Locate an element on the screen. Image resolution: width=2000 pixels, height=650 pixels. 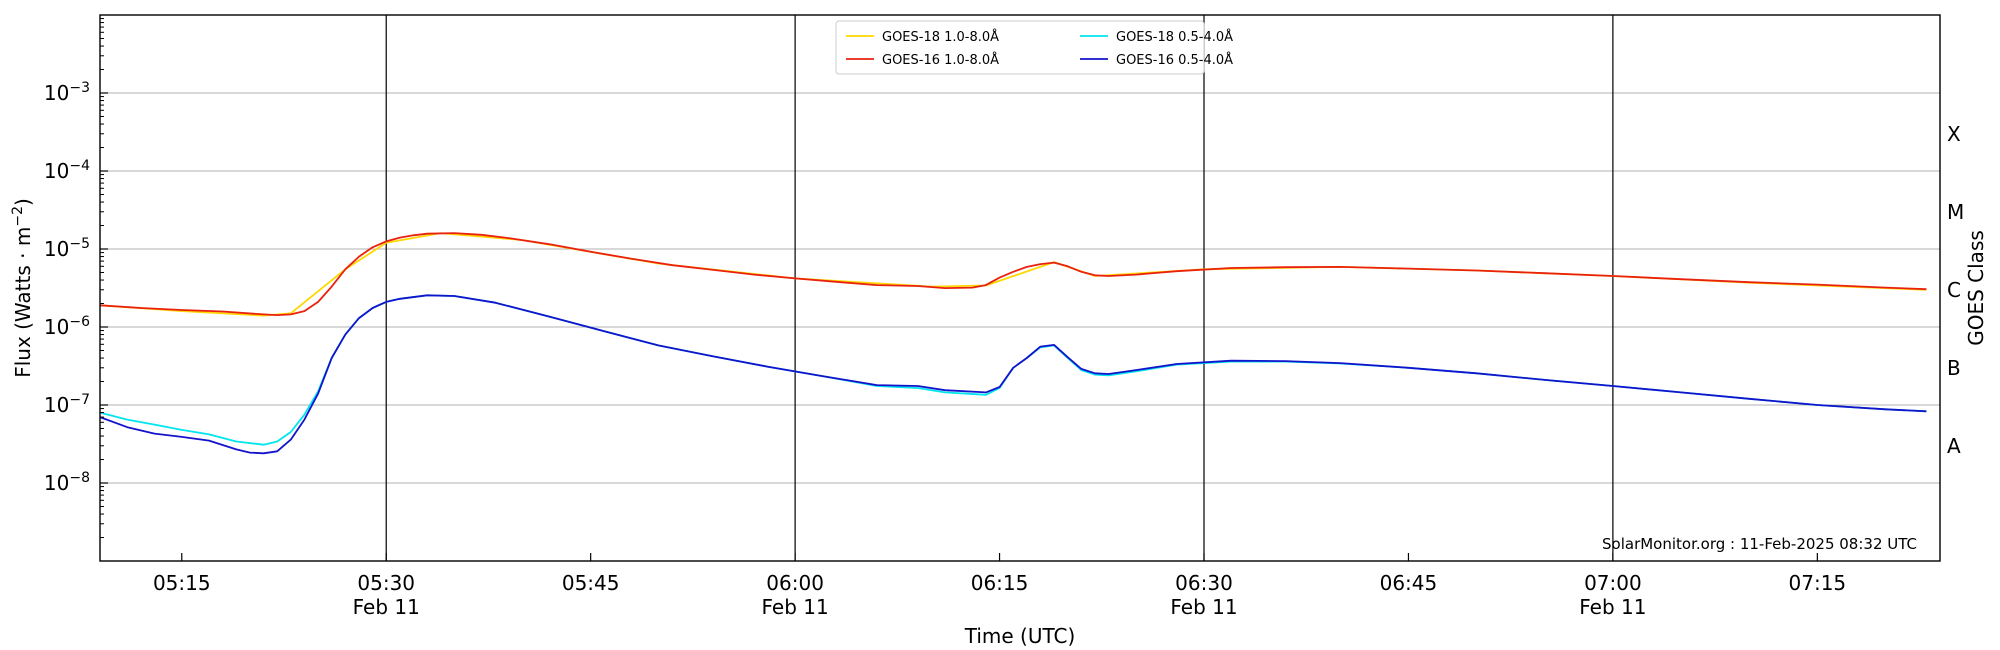
y-axis-ticks: 10−810−710−610−510−410−3 is located at coordinates (76, 278).